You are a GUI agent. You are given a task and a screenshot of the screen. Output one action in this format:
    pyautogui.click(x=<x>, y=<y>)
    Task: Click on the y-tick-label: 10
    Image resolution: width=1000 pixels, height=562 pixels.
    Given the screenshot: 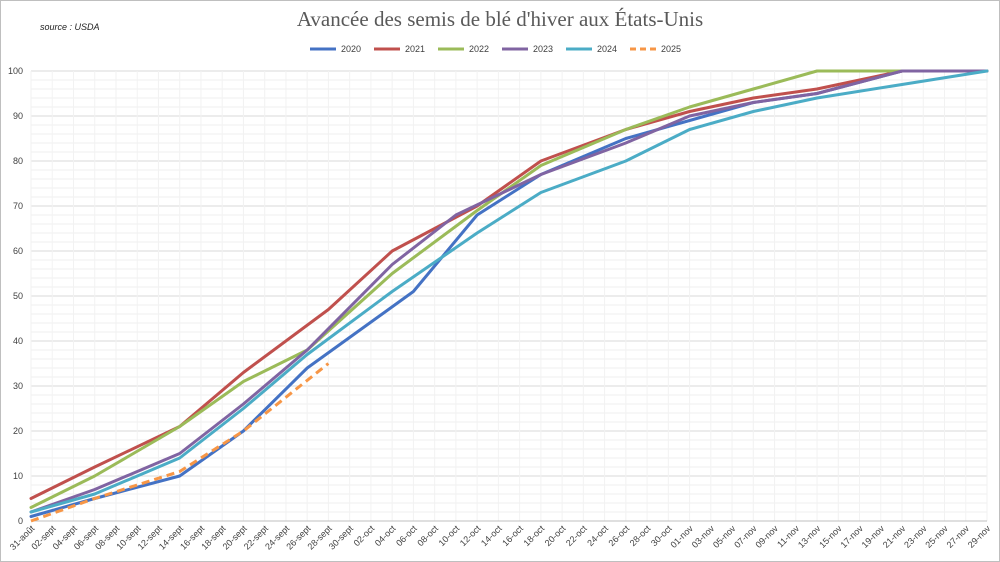 What is the action you would take?
    pyautogui.click(x=18, y=476)
    